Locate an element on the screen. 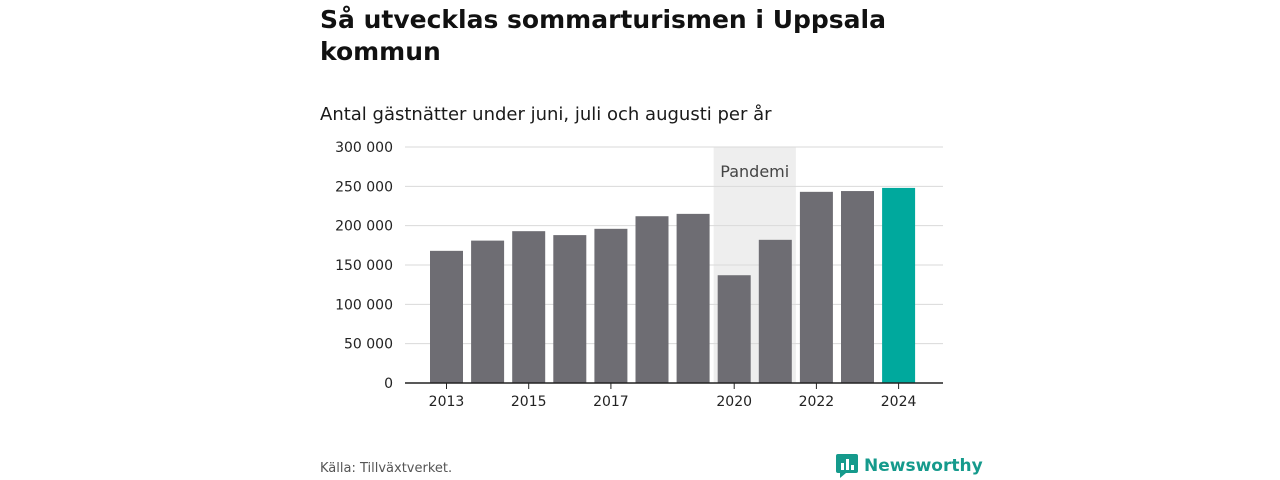 The width and height of the screenshot is (1280, 480). brand-name: Newsworthy is located at coordinates (923, 466).